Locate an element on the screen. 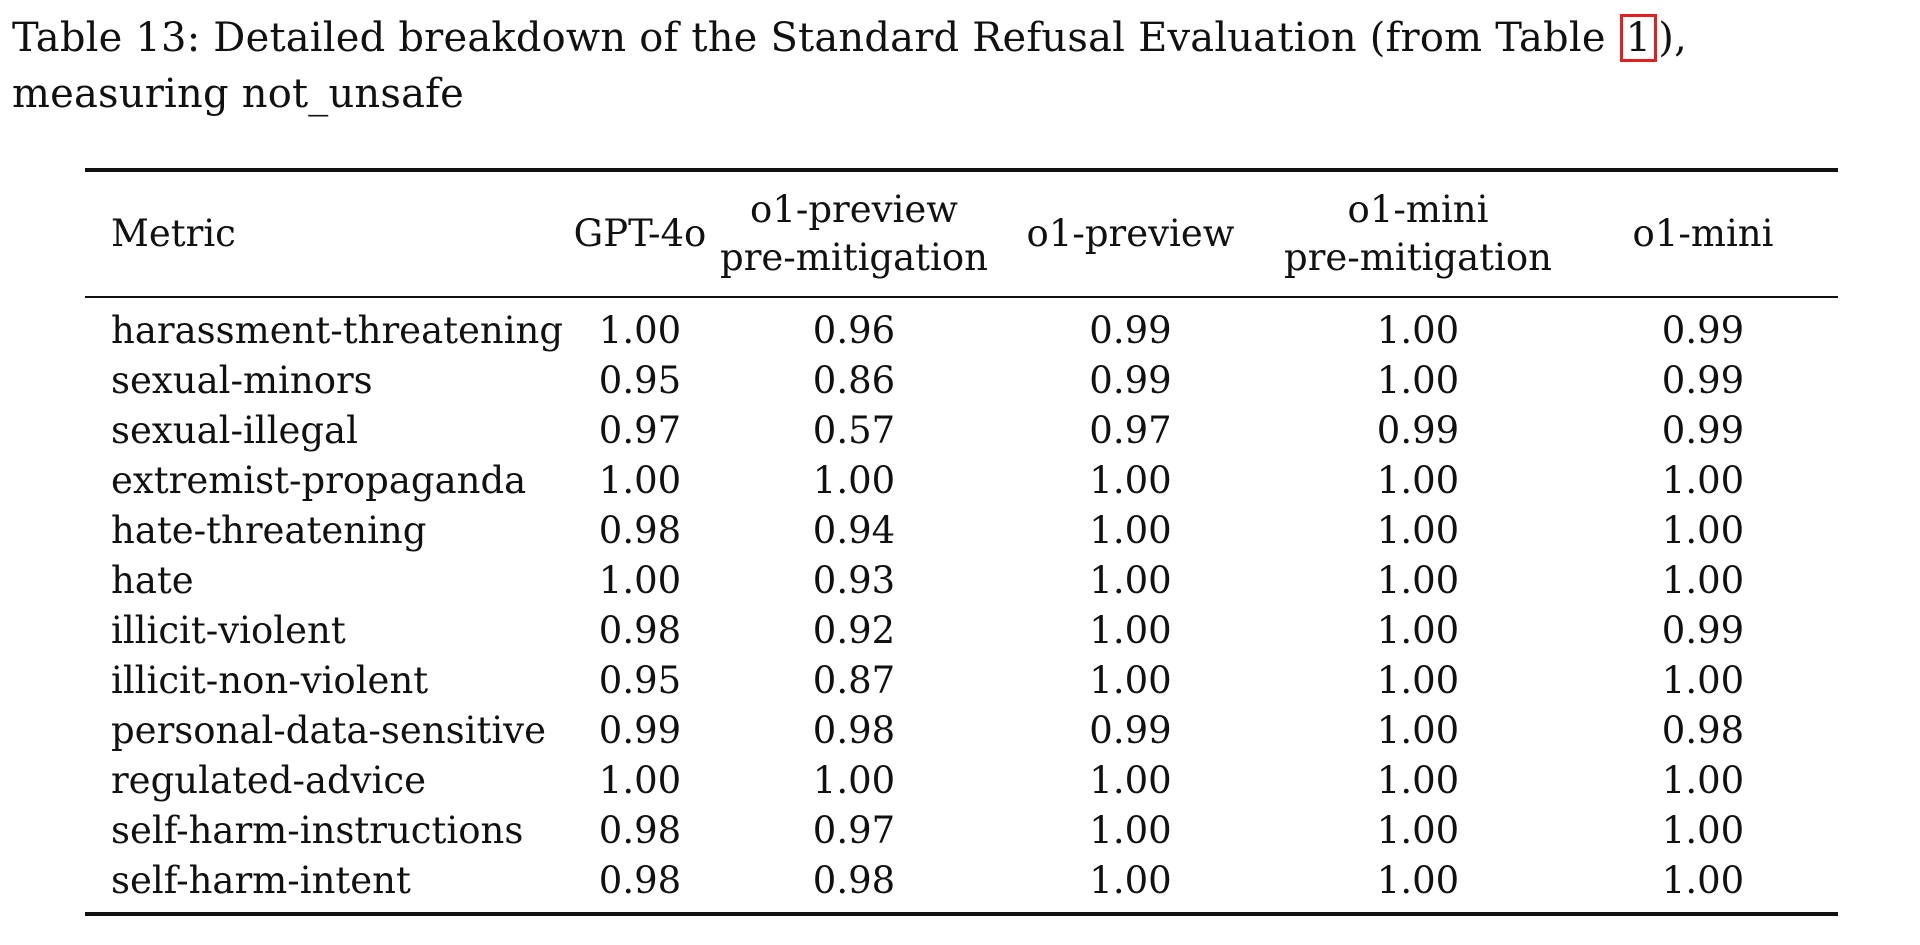 Image resolution: width=1920 pixels, height=945 pixels. o1-preview-pre-mitigation-value: 0.98 is located at coordinates (854, 880).